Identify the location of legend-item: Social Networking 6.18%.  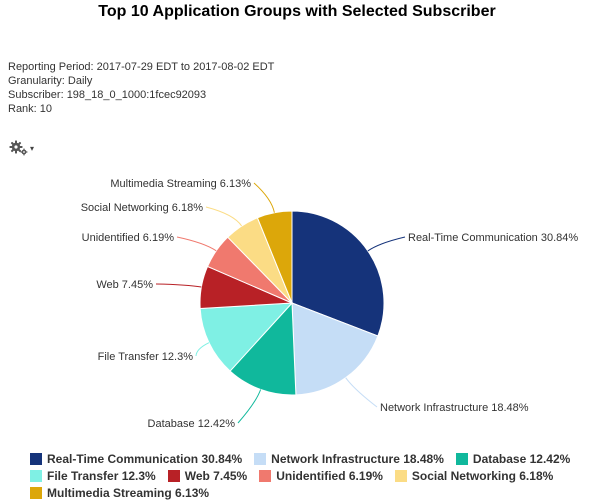
(474, 475).